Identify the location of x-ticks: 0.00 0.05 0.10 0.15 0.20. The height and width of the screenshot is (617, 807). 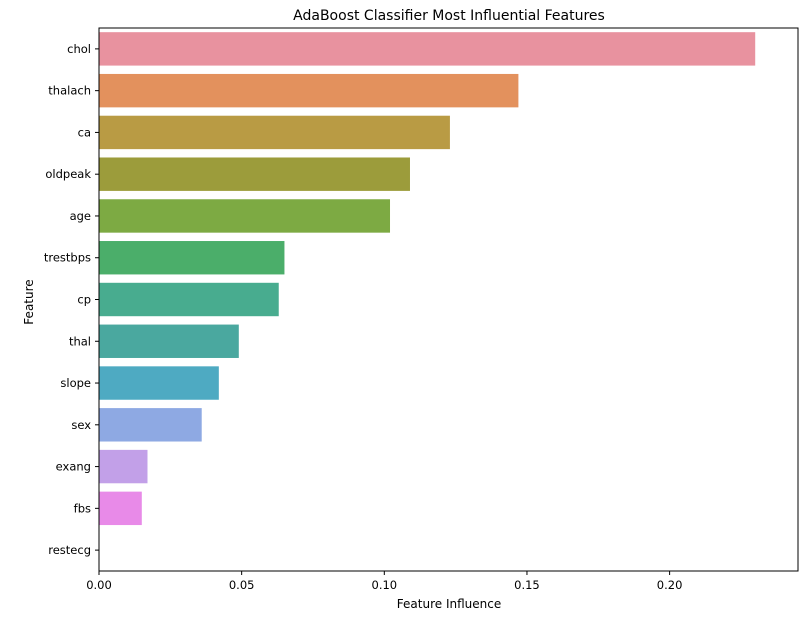
(384, 581).